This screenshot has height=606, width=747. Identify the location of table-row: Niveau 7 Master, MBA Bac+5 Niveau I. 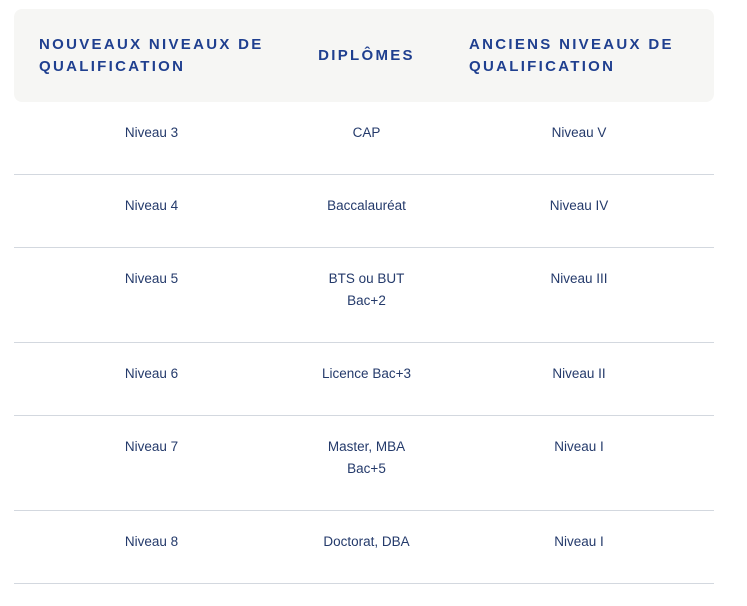
(364, 463).